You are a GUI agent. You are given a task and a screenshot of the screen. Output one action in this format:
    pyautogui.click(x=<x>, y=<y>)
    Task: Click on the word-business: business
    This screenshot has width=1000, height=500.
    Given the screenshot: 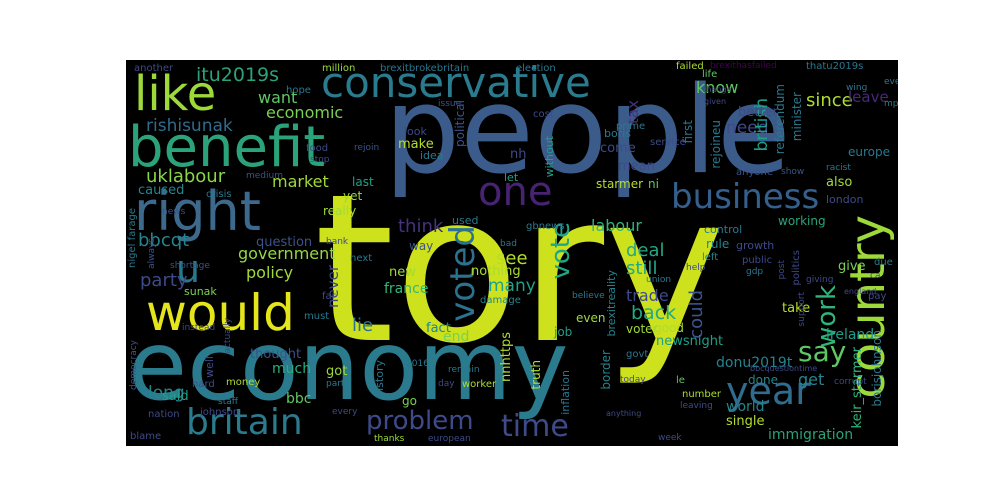 What is the action you would take?
    pyautogui.click(x=745, y=197)
    